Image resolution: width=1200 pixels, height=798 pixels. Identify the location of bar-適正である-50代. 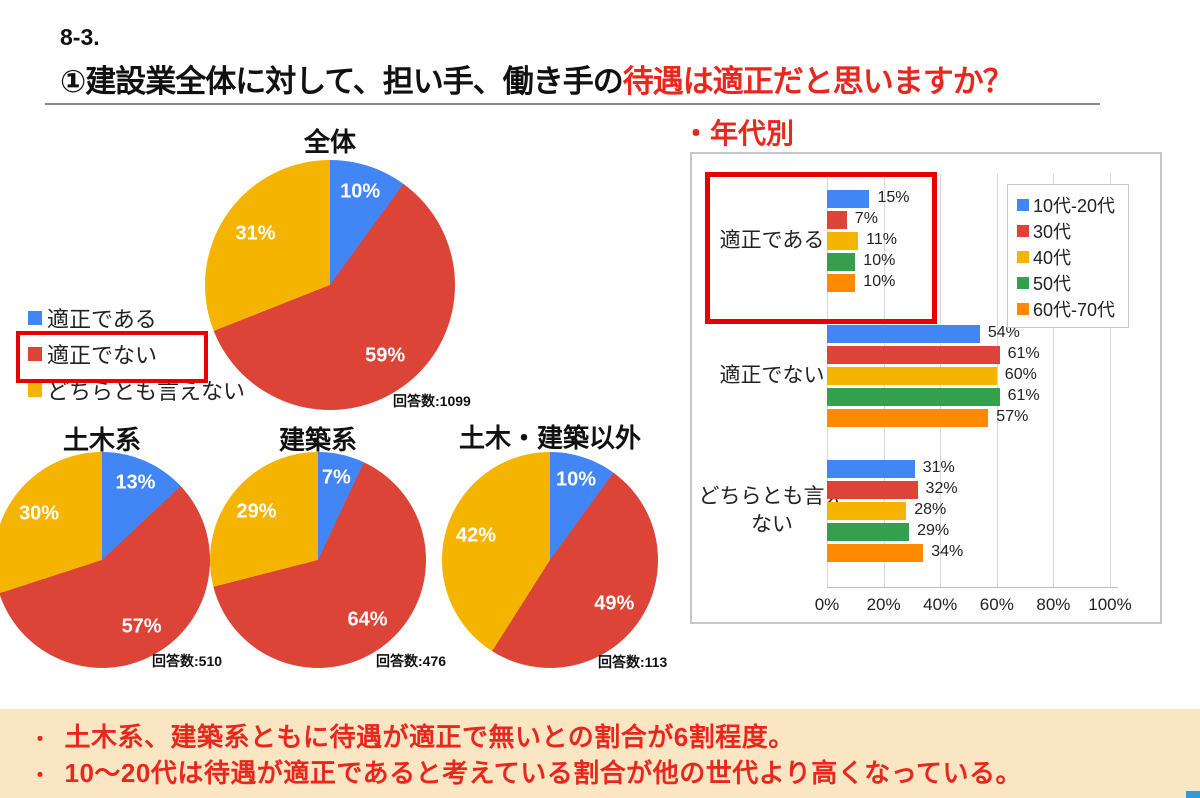
(841, 262).